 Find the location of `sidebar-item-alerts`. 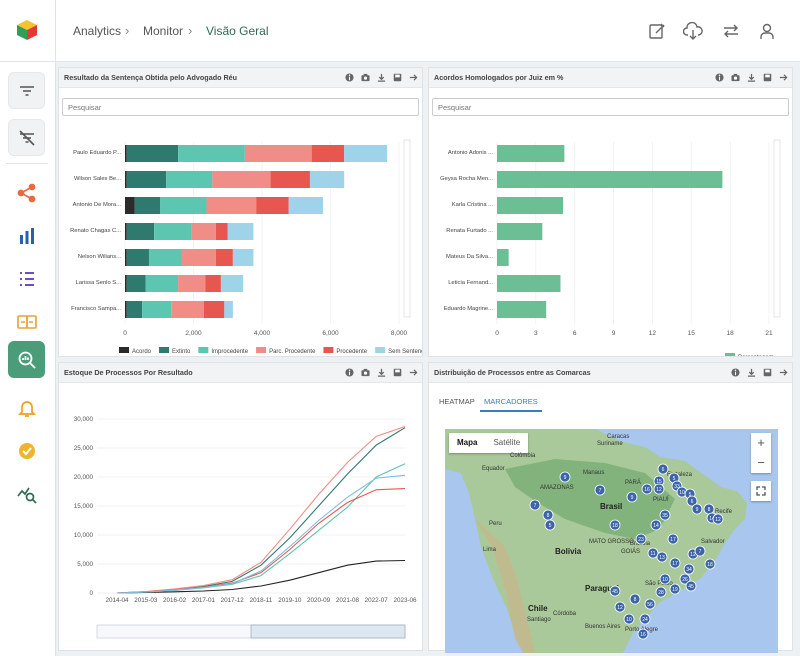

sidebar-item-alerts is located at coordinates (26, 407).